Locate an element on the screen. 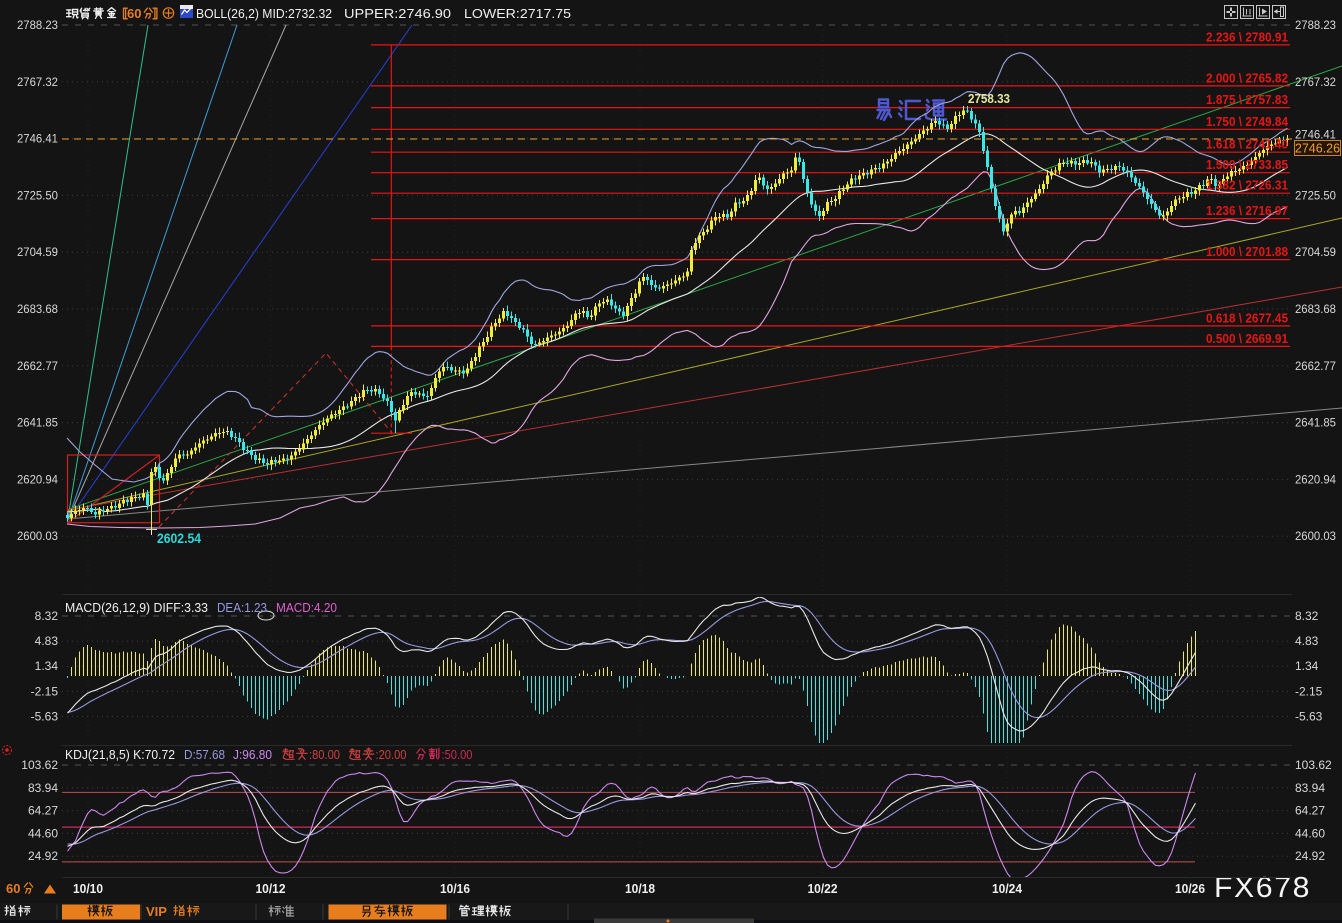  svg-text: 1.382 \ 2726.31 is located at coordinates (1247, 185).